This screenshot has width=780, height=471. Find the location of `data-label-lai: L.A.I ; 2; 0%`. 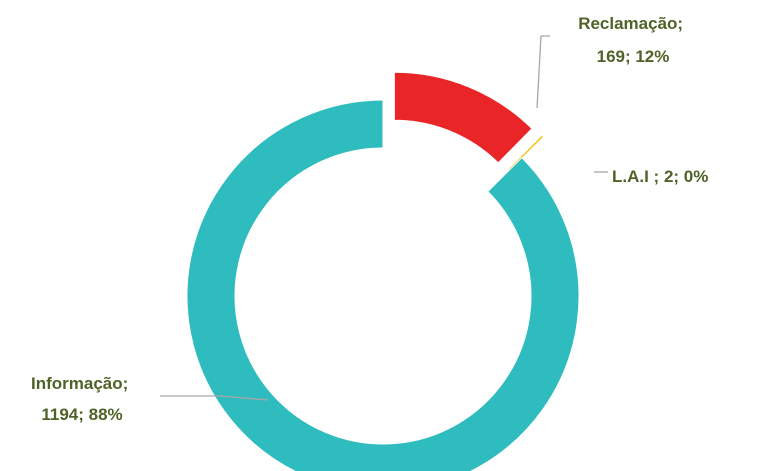

data-label-lai: L.A.I ; 2; 0% is located at coordinates (660, 176).